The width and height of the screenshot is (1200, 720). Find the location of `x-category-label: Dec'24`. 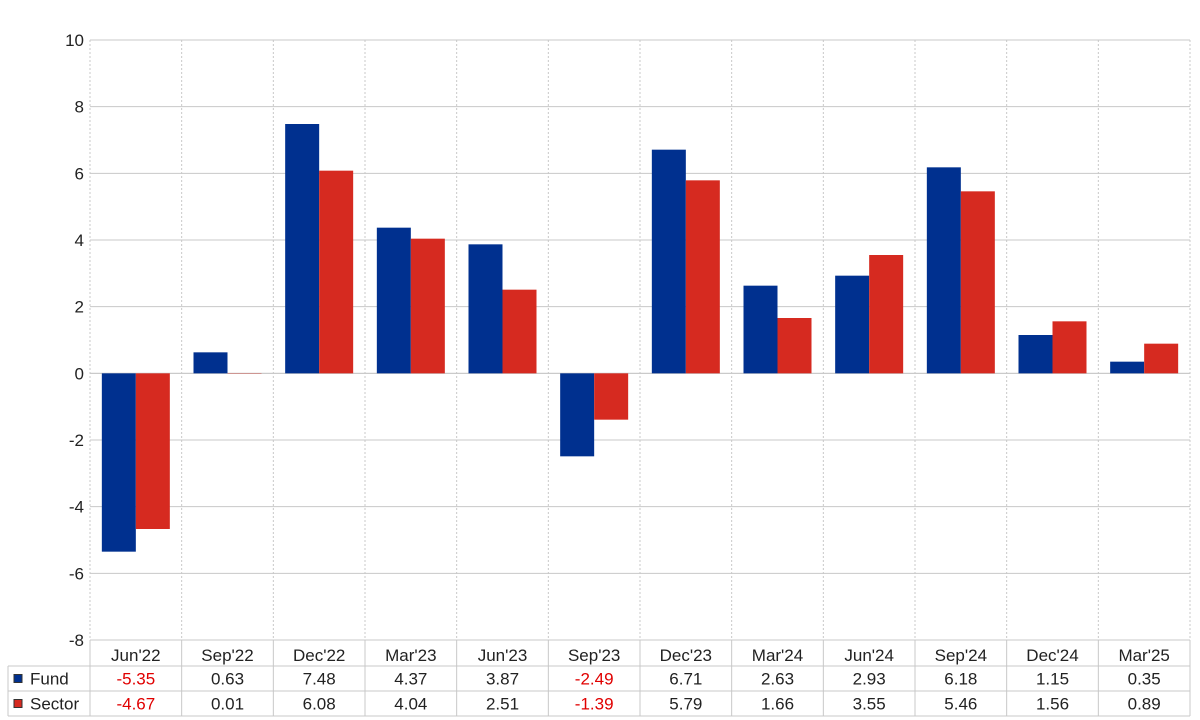

x-category-label: Dec'24 is located at coordinates (1052, 655).